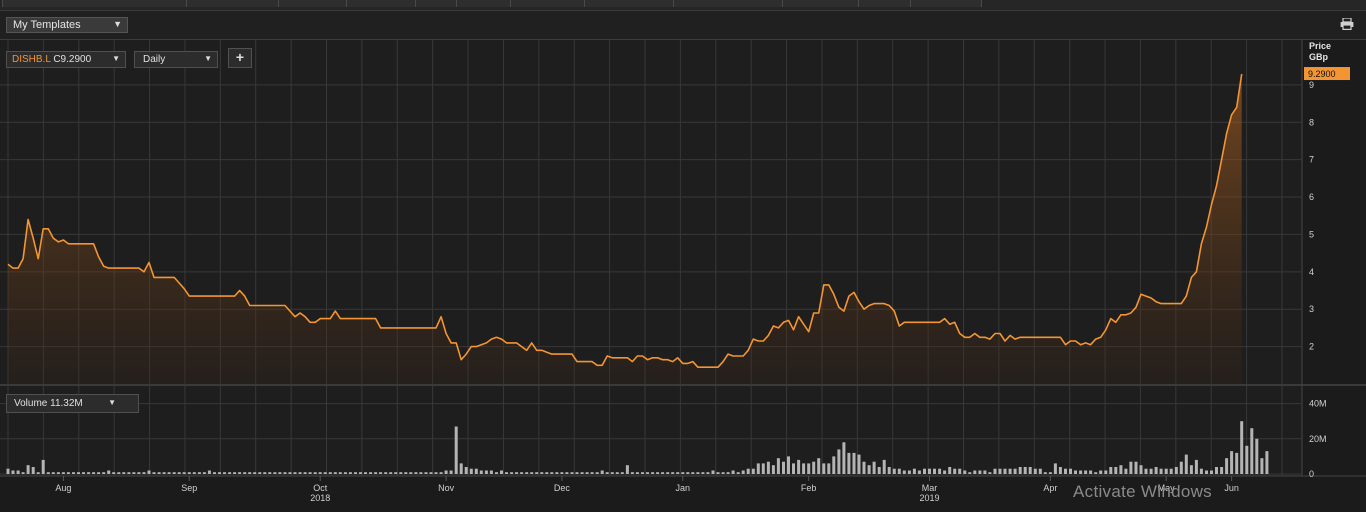 The width and height of the screenshot is (1366, 512). Describe the element at coordinates (683, 25) in the screenshot. I see `toolbar: My Templates ▼` at that location.